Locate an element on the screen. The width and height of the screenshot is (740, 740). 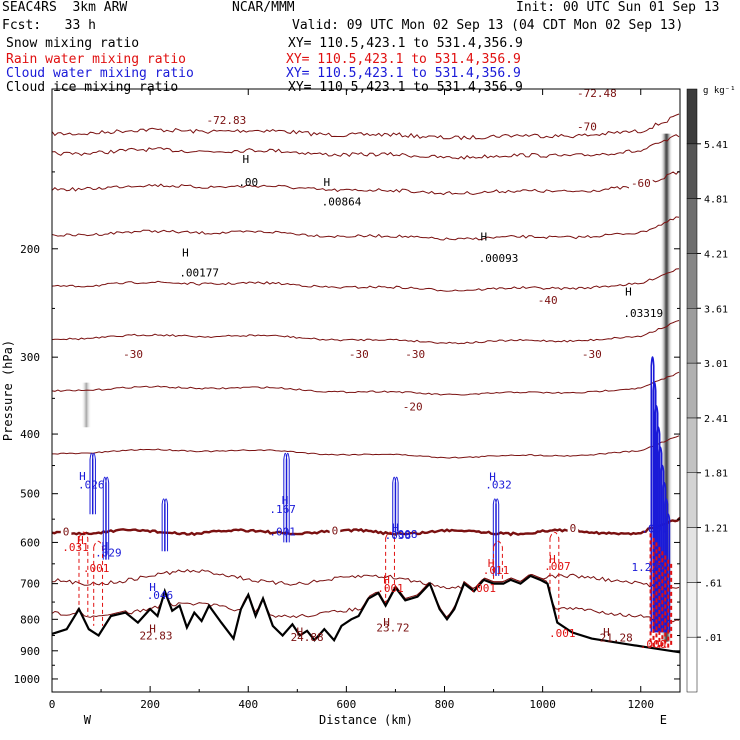
field-label: .00 is located at coordinates (248, 182).